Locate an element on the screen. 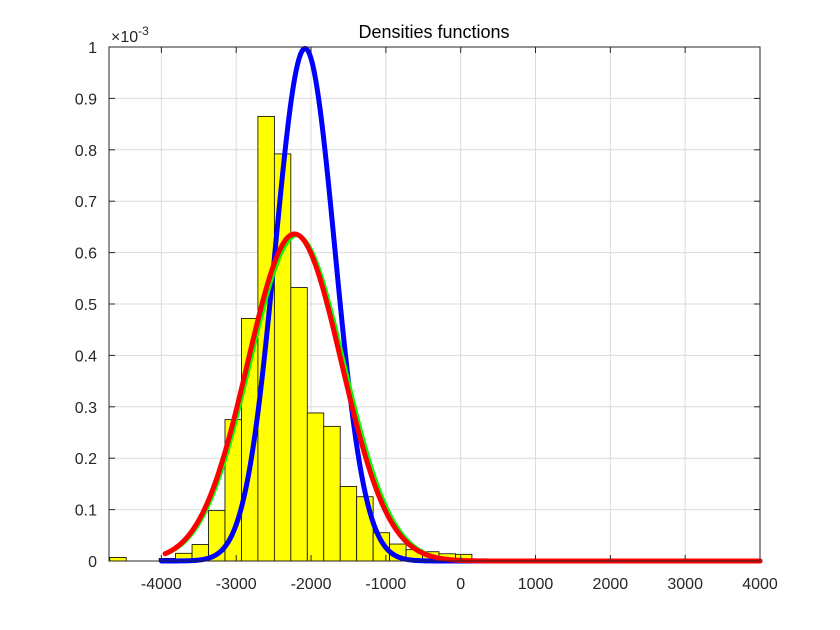 This screenshot has width=840, height=630. y-tick-label: 0 is located at coordinates (92, 562).